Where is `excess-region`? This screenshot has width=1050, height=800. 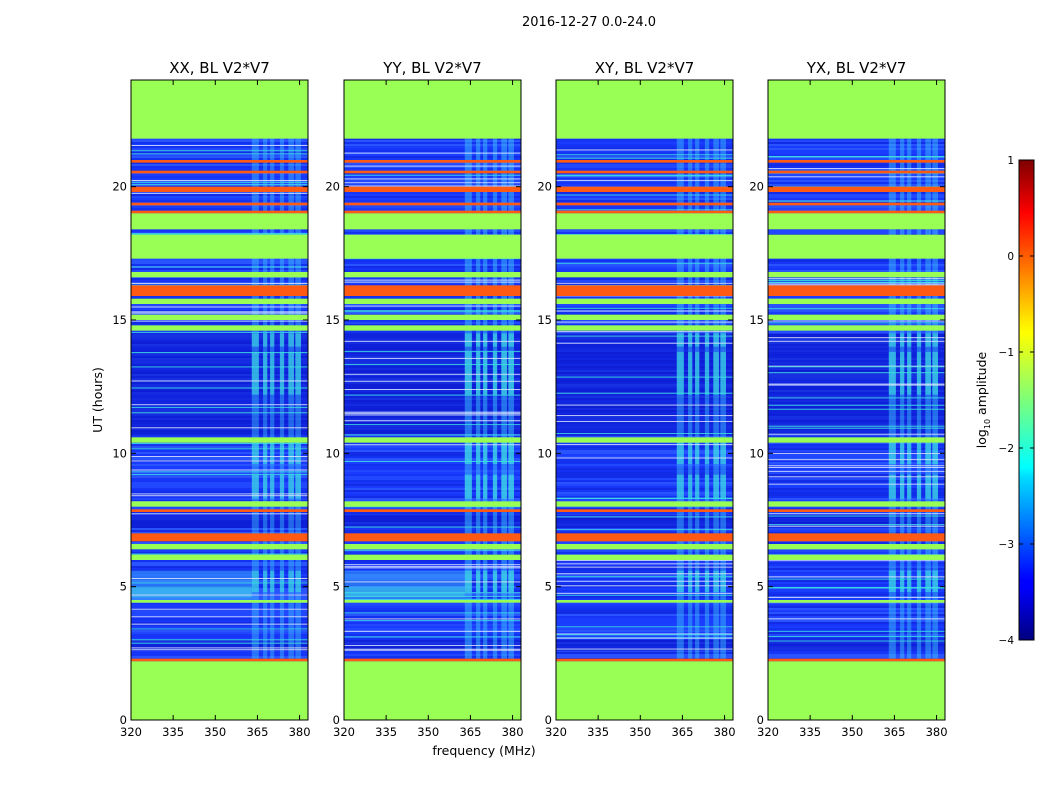 excess-region is located at coordinates (191, 586).